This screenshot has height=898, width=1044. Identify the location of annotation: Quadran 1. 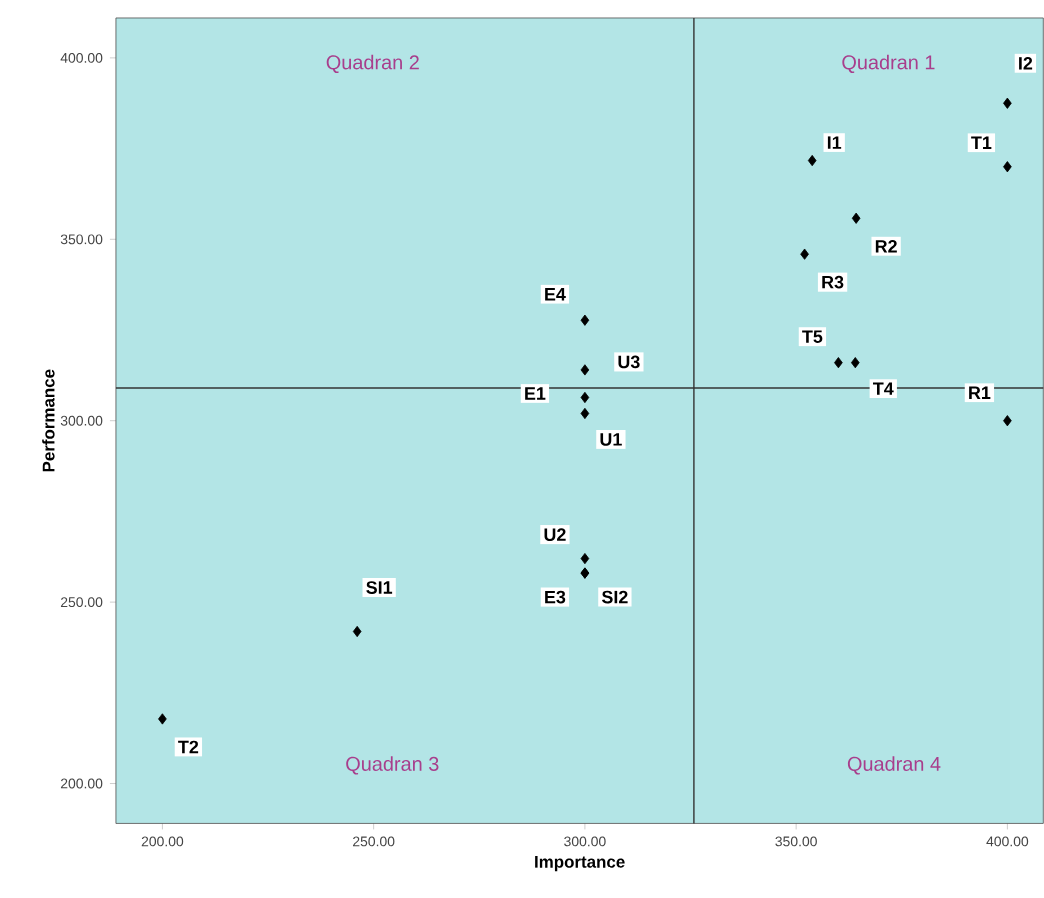
(888, 64).